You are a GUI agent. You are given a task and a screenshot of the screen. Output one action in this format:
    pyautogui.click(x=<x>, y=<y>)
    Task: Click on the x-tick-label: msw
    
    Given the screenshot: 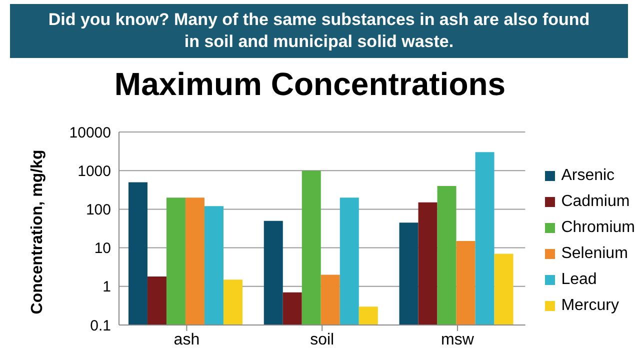 What is the action you would take?
    pyautogui.click(x=457, y=339)
    